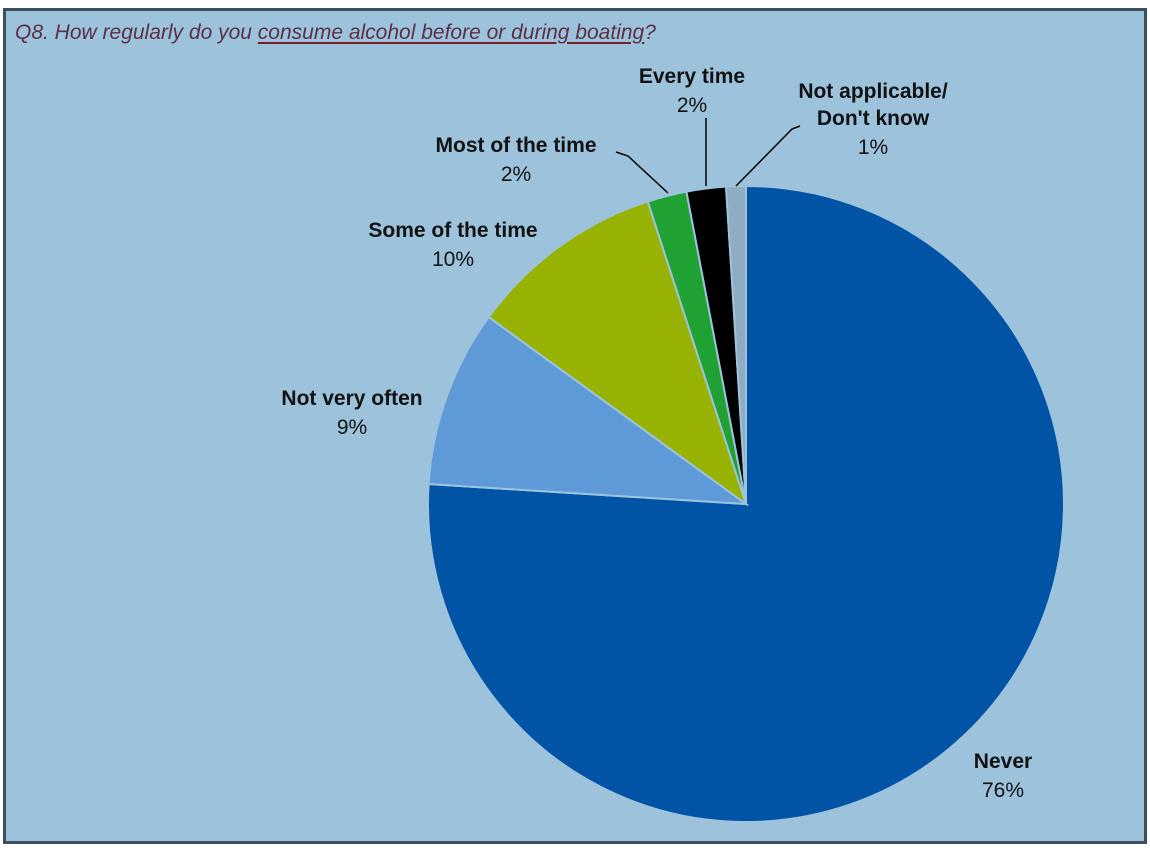  Describe the element at coordinates (351, 398) in the screenshot. I see `data-label-name-not-very-often: Not very often` at that location.